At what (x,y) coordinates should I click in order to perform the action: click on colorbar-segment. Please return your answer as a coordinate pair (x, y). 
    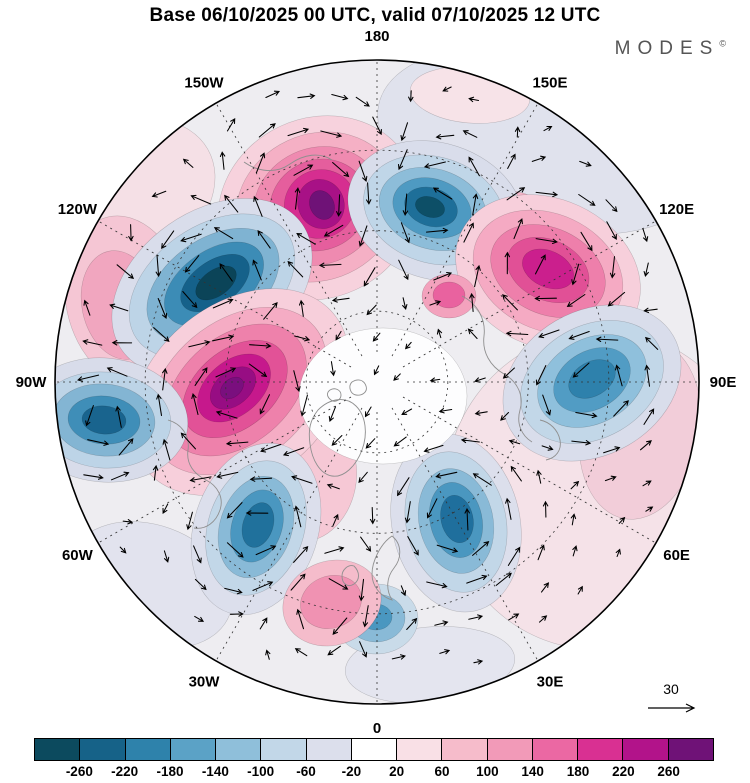
    Looking at the image, I should click on (148, 749).